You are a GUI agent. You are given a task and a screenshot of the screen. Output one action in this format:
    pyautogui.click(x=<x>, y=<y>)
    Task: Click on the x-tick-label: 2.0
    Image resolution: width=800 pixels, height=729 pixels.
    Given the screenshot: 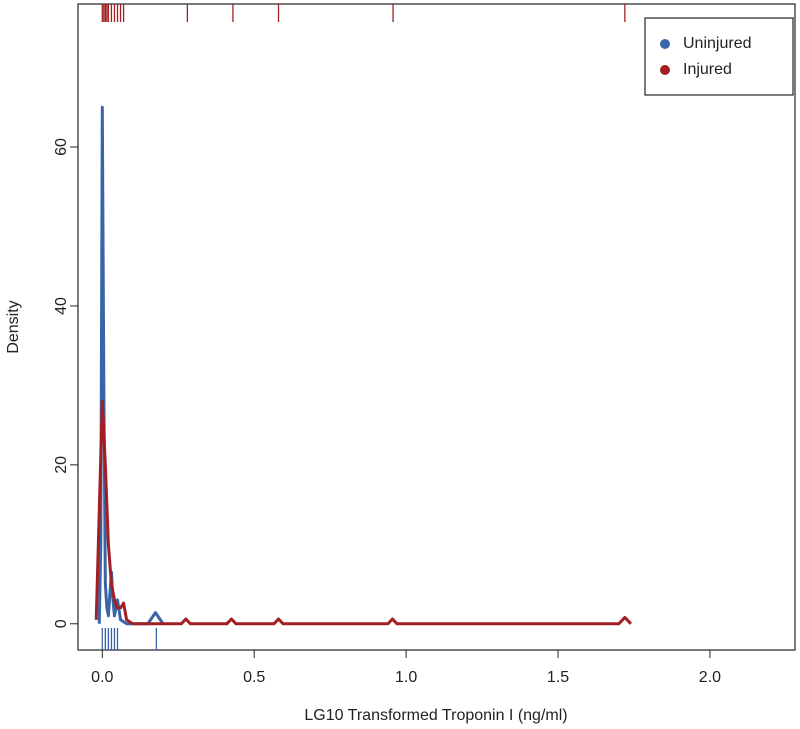 What is the action you would take?
    pyautogui.click(x=710, y=677)
    